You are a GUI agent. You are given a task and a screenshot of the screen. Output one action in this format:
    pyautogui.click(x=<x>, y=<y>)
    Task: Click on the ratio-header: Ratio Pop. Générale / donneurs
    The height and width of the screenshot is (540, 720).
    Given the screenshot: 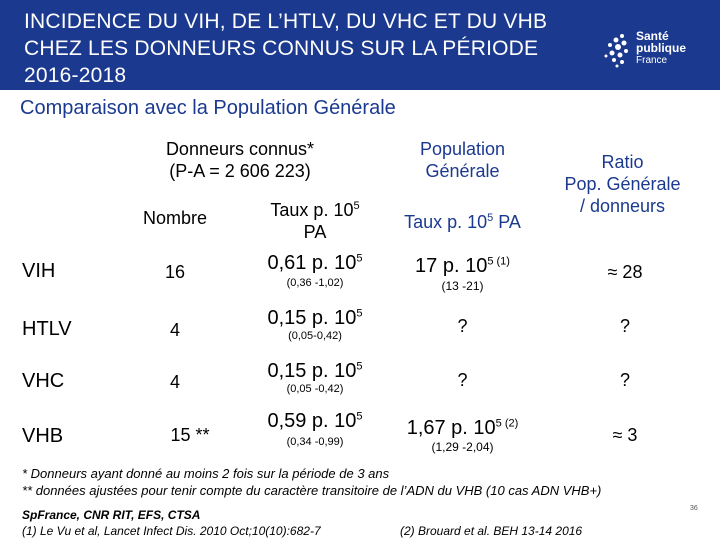 What is the action you would take?
    pyautogui.click(x=622, y=184)
    